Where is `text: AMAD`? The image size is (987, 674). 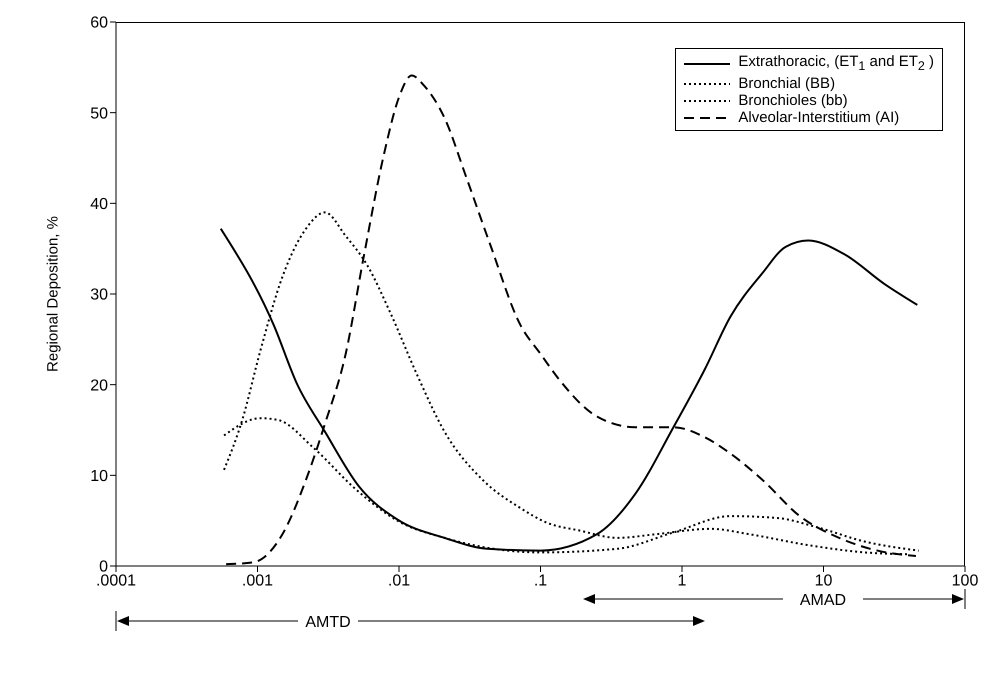
text: AMAD is located at coordinates (823, 600).